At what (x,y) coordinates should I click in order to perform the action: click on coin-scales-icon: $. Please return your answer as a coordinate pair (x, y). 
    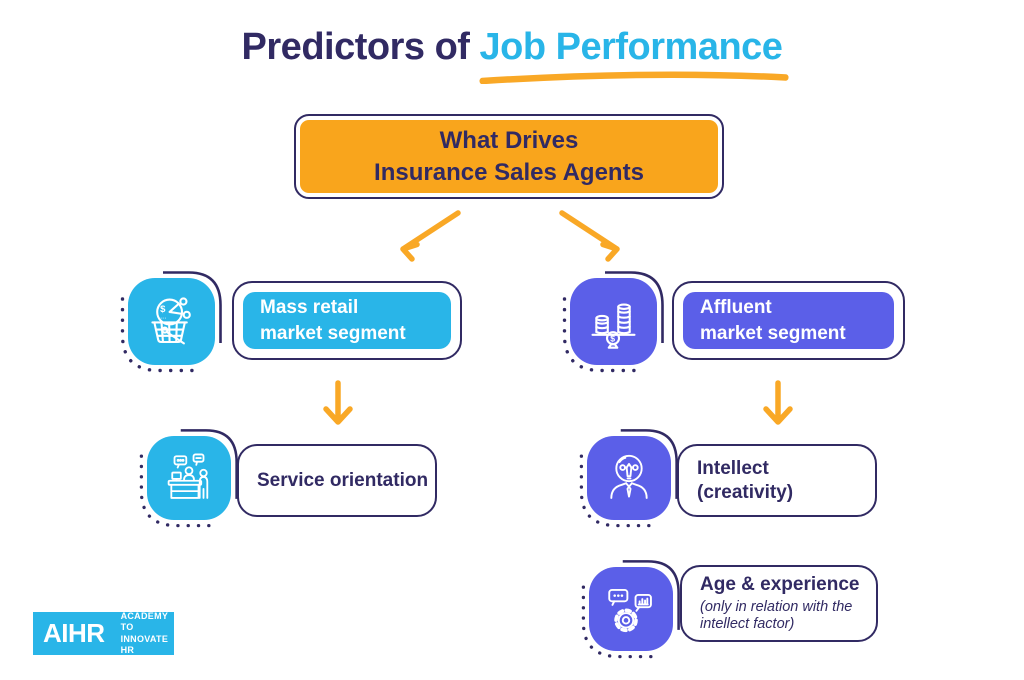
    Looking at the image, I should click on (613, 322).